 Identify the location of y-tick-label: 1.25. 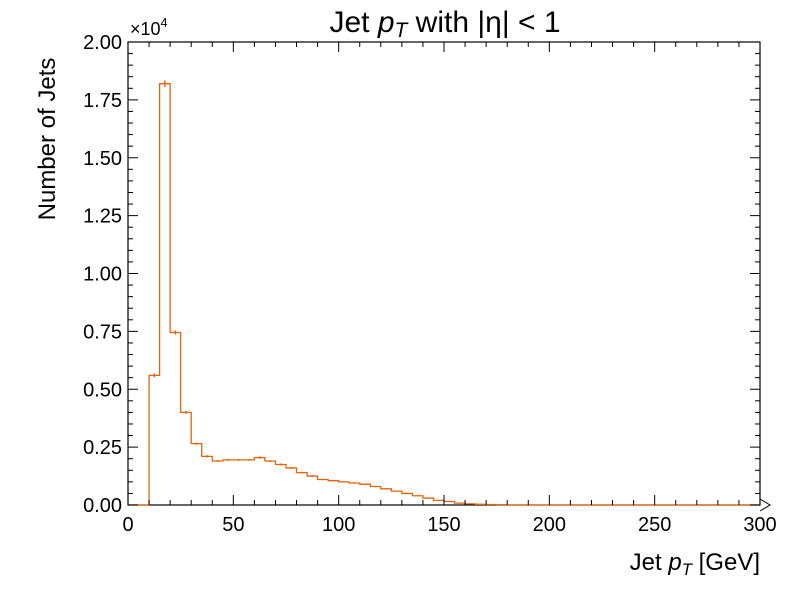
(102, 217).